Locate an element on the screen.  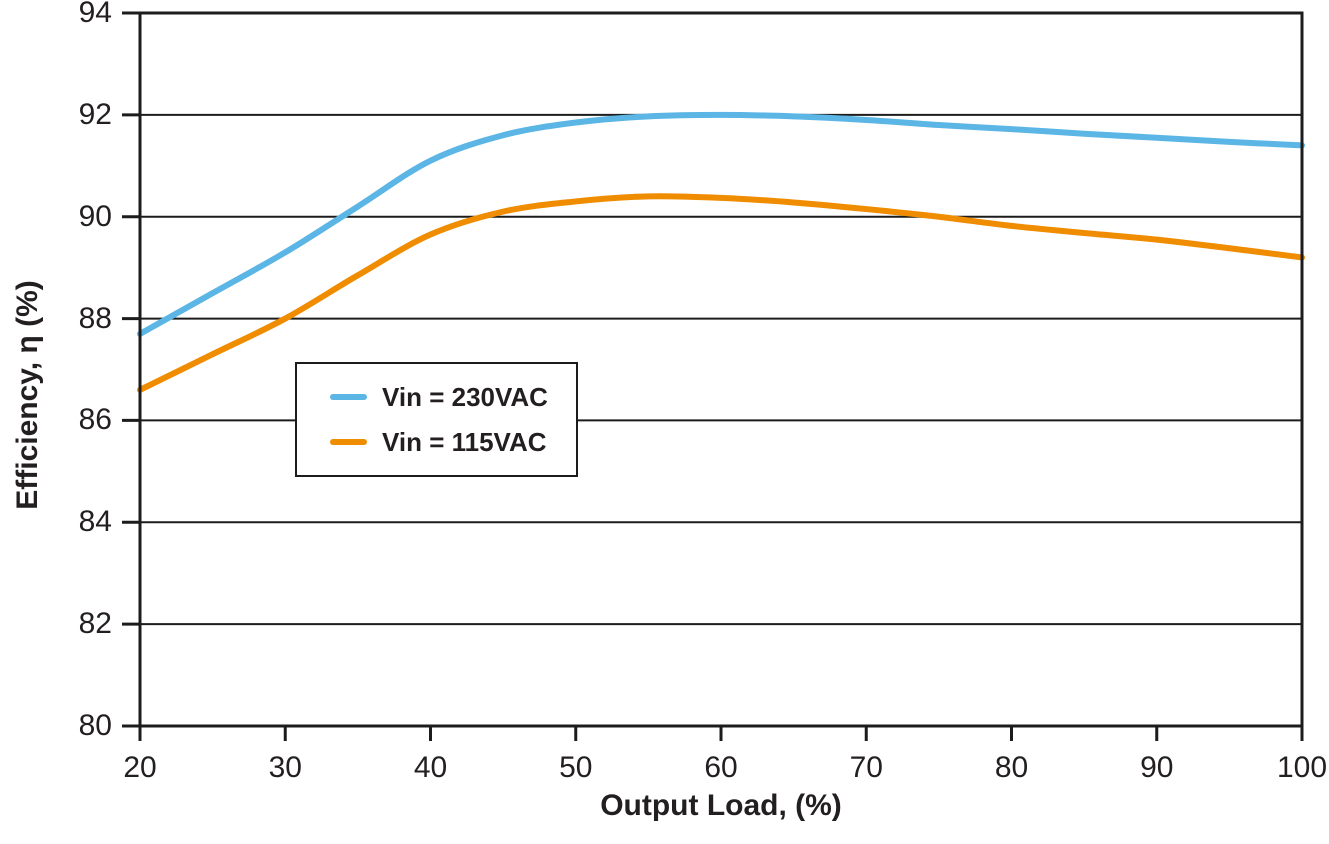
legend-swatch-230vac-icon is located at coordinates (348, 397).